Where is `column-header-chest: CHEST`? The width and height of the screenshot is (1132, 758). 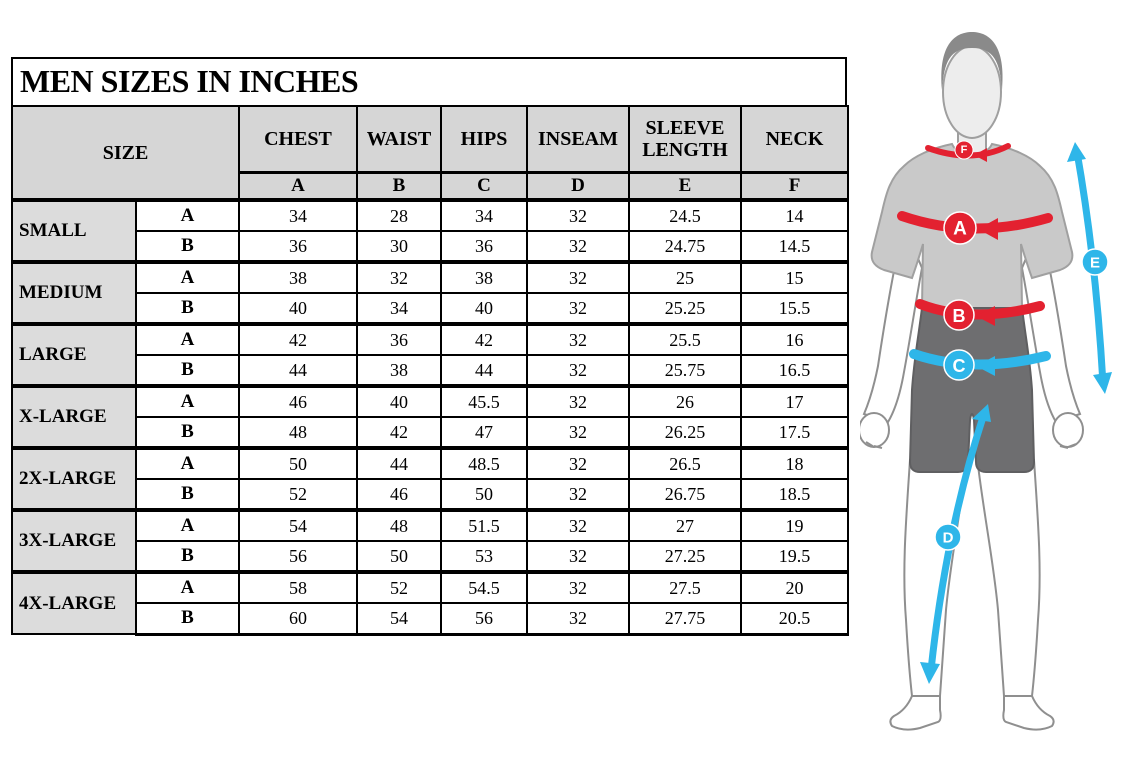 column-header-chest: CHEST is located at coordinates (298, 139).